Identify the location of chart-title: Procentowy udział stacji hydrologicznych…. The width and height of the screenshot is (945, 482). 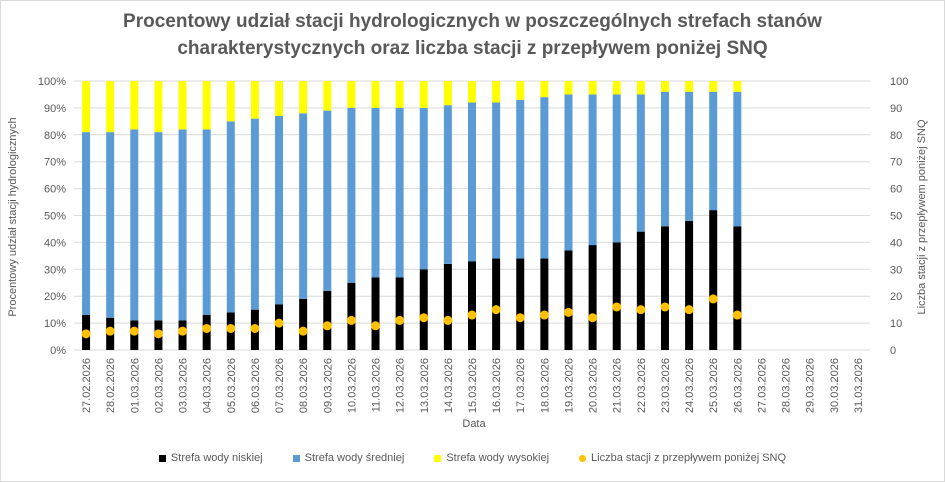
(472, 35).